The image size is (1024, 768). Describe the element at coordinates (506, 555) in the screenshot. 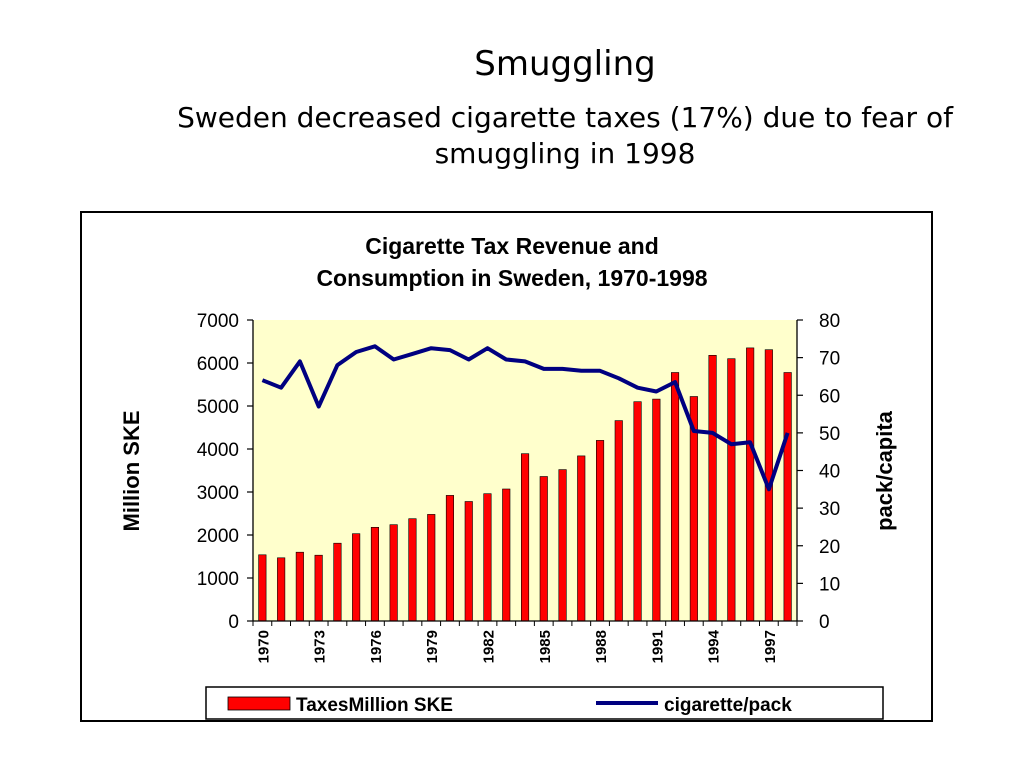

I see `bar-1983` at that location.